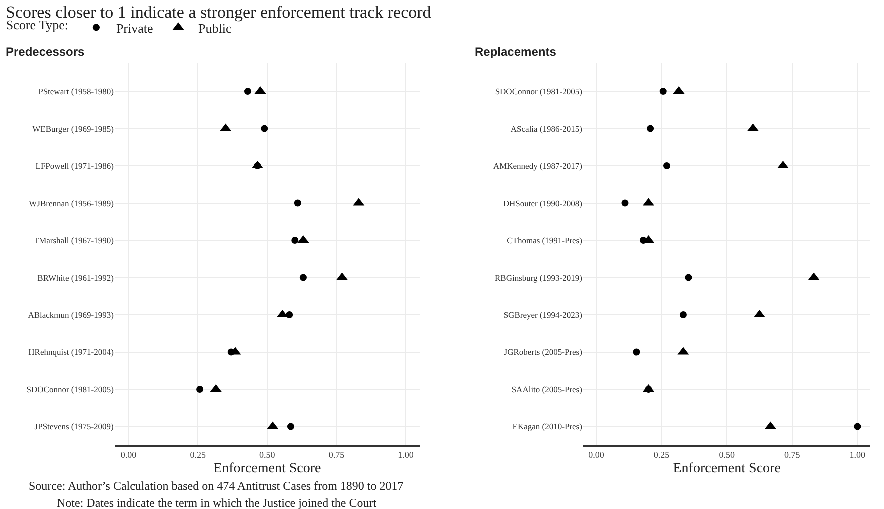 This screenshot has width=884, height=509. Describe the element at coordinates (215, 28) in the screenshot. I see `legend-label: Public` at that location.